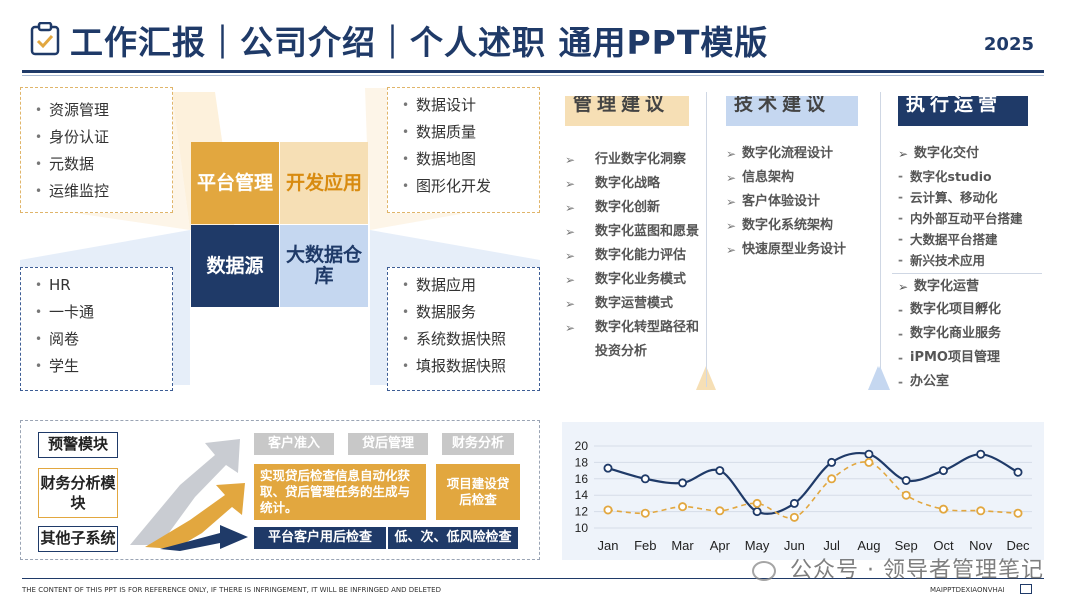  I want to click on bottom-left-list-box: HR 一卡通 阅卷 学生, so click(96, 329).